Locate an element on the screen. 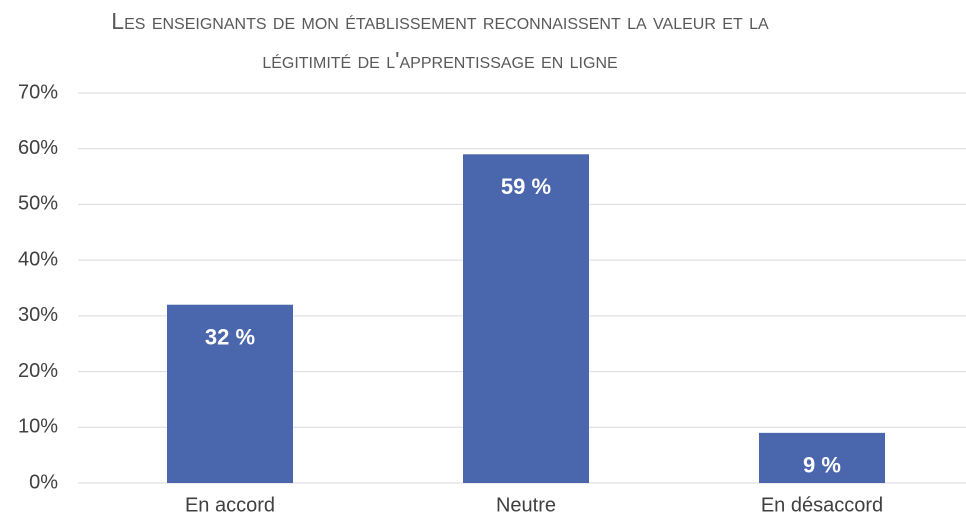  value-label: 9 % is located at coordinates (822, 465).